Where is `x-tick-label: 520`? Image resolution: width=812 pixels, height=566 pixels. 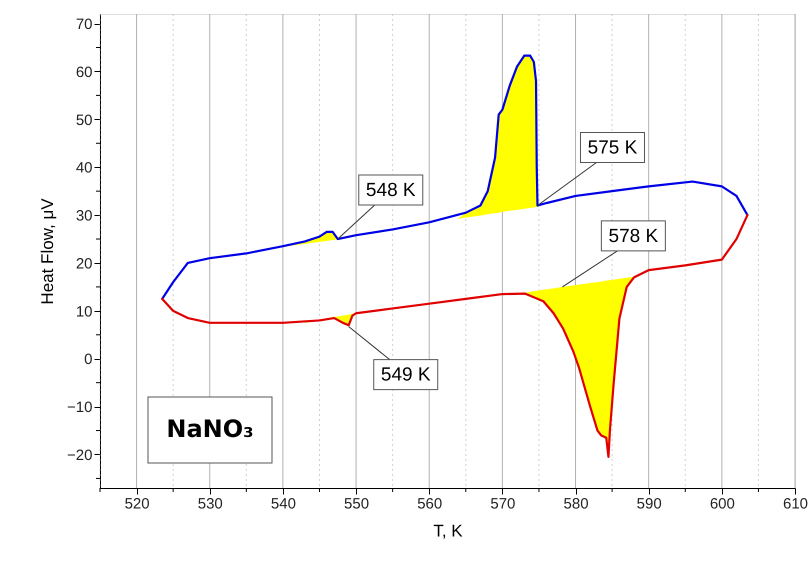 x-tick-label: 520 is located at coordinates (137, 504).